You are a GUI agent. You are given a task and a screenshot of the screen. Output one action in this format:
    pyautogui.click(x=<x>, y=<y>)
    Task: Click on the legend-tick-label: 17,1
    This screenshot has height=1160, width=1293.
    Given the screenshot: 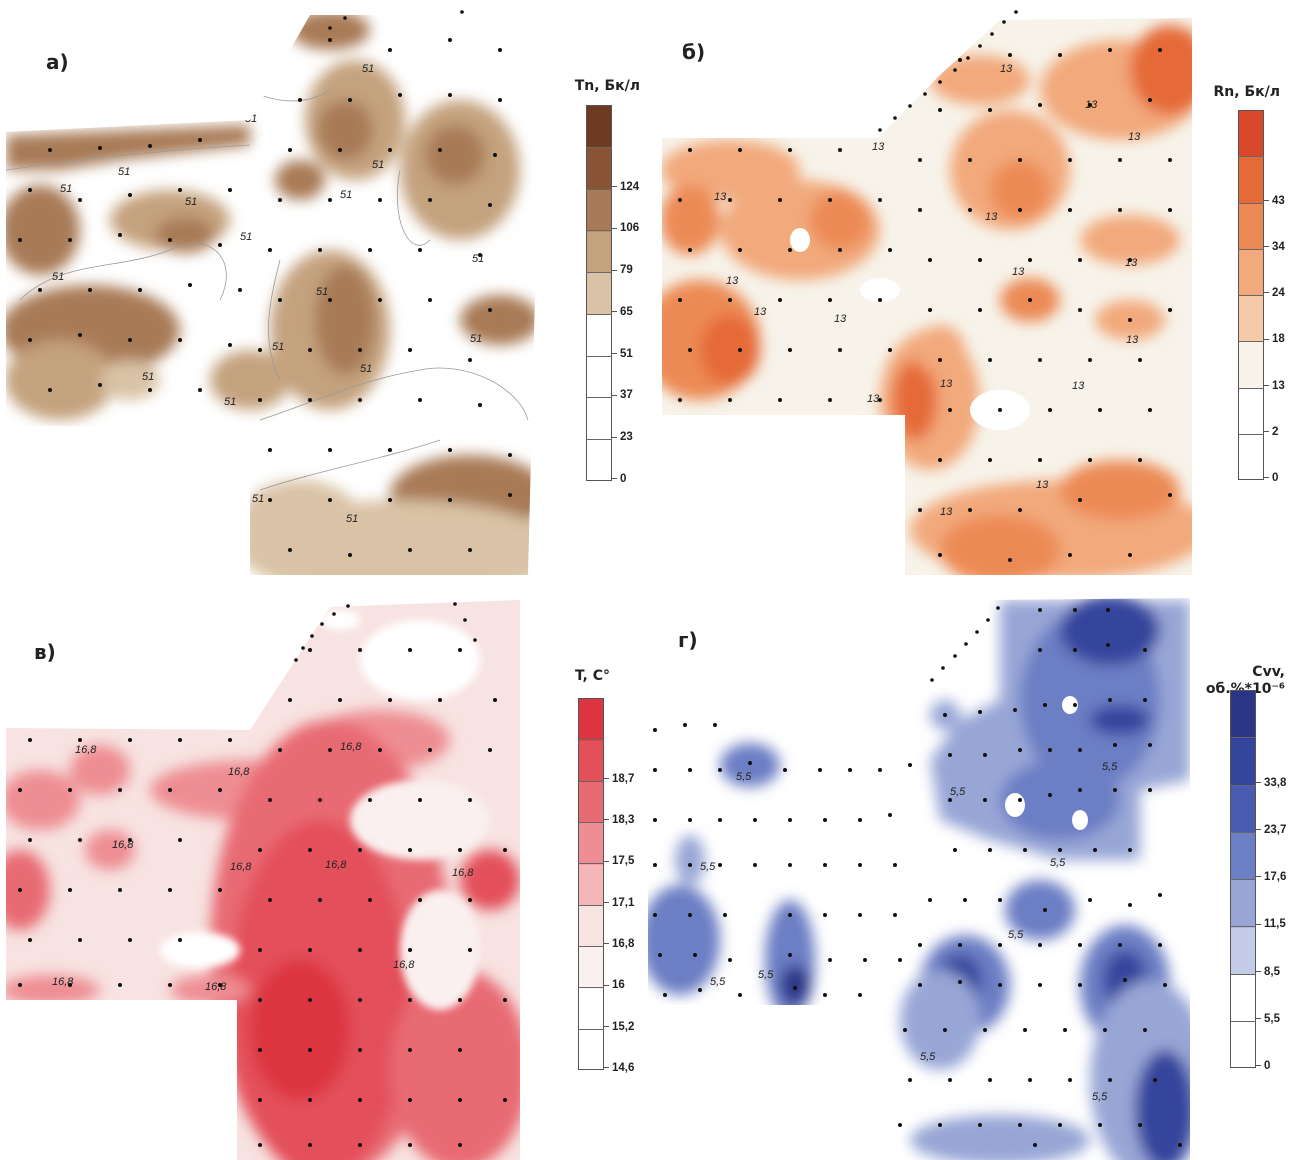 What is the action you would take?
    pyautogui.click(x=619, y=903)
    